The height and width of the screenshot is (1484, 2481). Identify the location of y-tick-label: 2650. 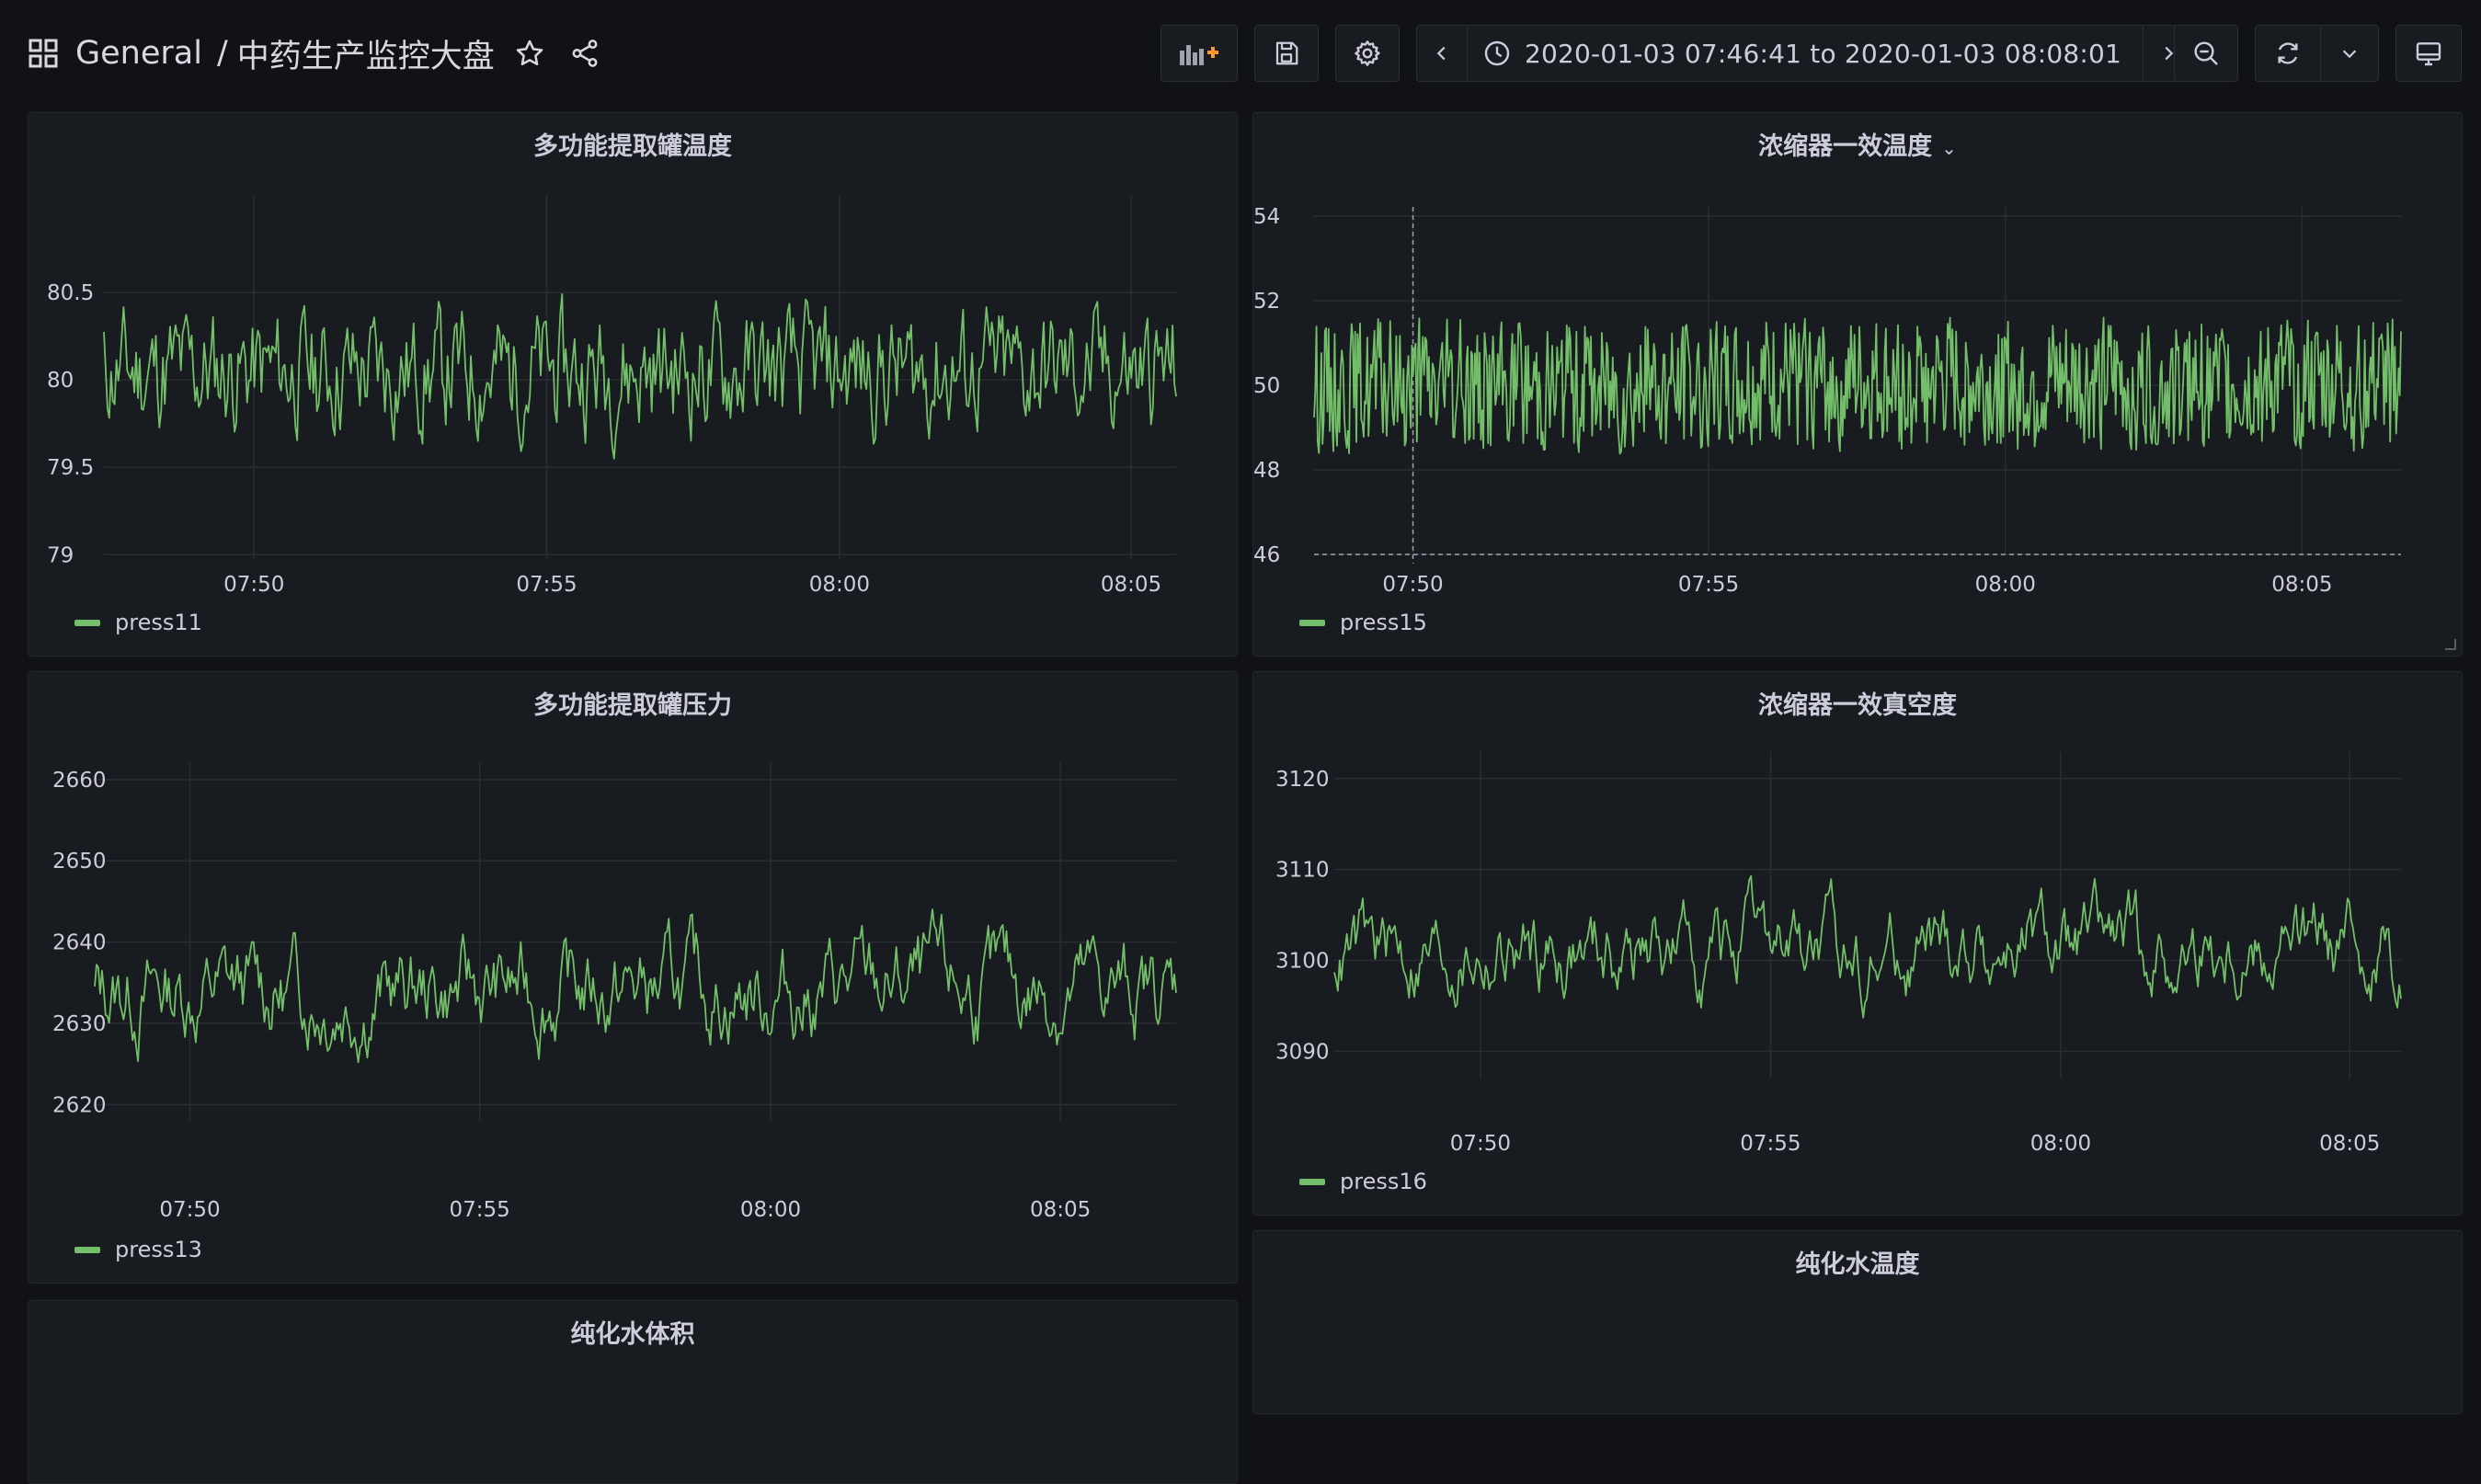
(79, 861).